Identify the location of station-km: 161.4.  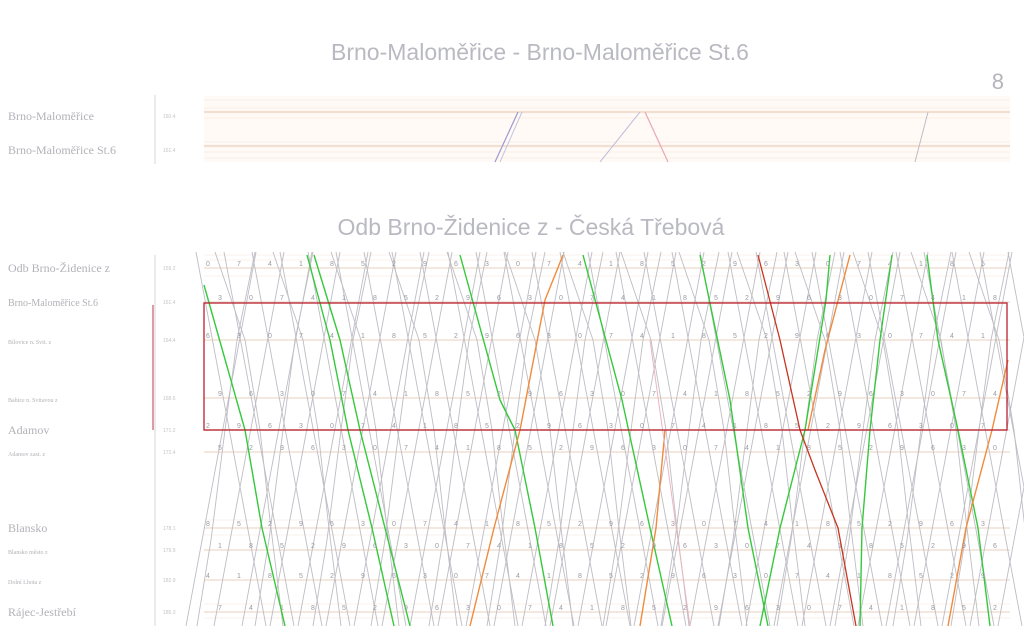
(169, 303).